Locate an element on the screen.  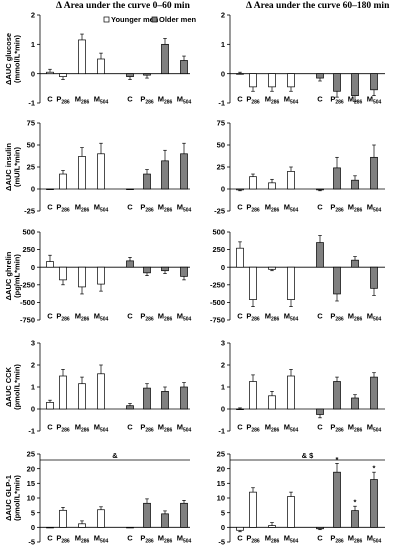
y-axis-title: ΔAUC ghrelin(pg/mL*min) is located at coordinates (13, 275).